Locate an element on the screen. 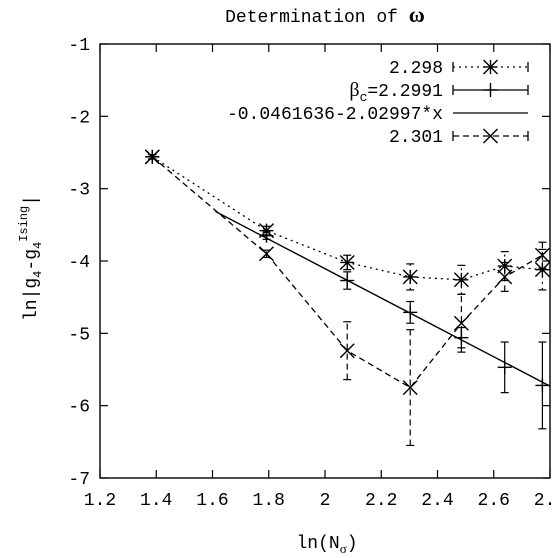 The width and height of the screenshot is (555, 558). x-tick-label: 2.4 is located at coordinates (437, 501).